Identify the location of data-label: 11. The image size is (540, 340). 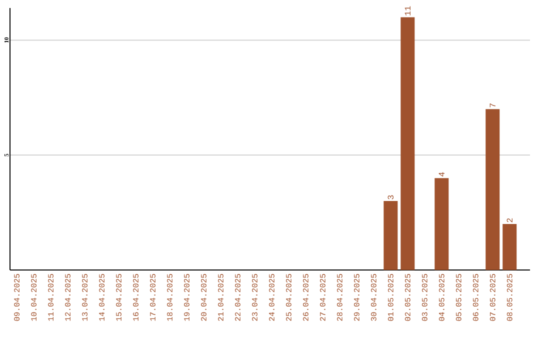
(407, 11).